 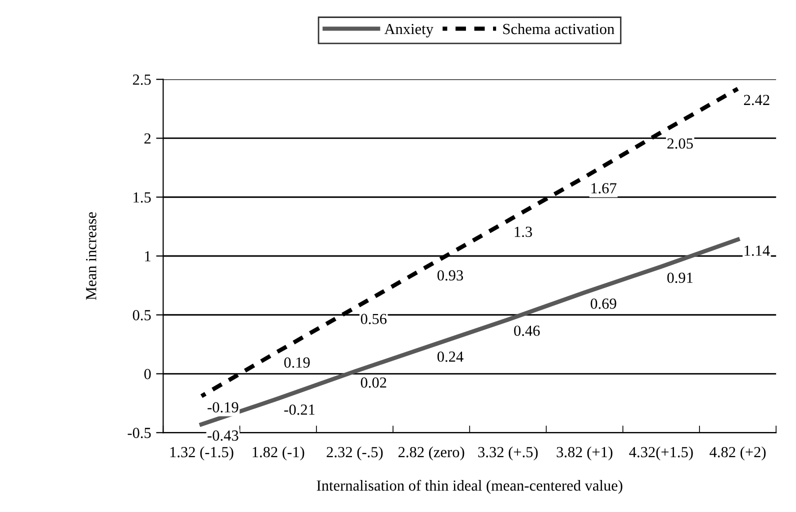 What do you see at coordinates (603, 188) in the screenshot?
I see `data-label: 1.67` at bounding box center [603, 188].